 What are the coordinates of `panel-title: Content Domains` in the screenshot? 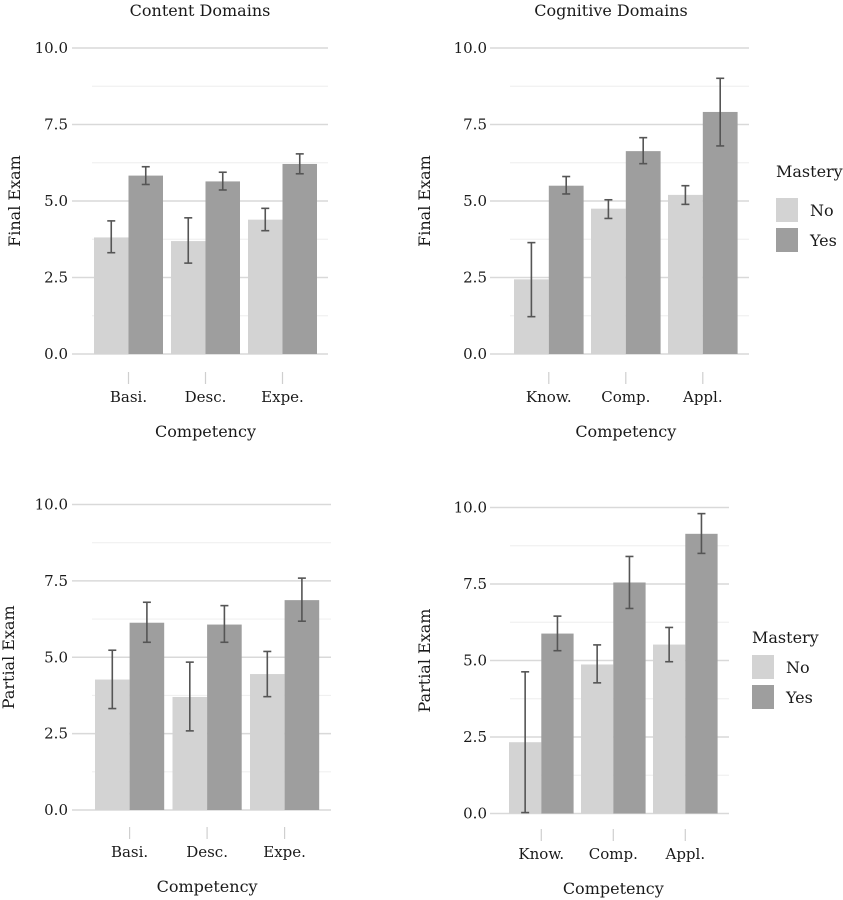 It's located at (200, 10).